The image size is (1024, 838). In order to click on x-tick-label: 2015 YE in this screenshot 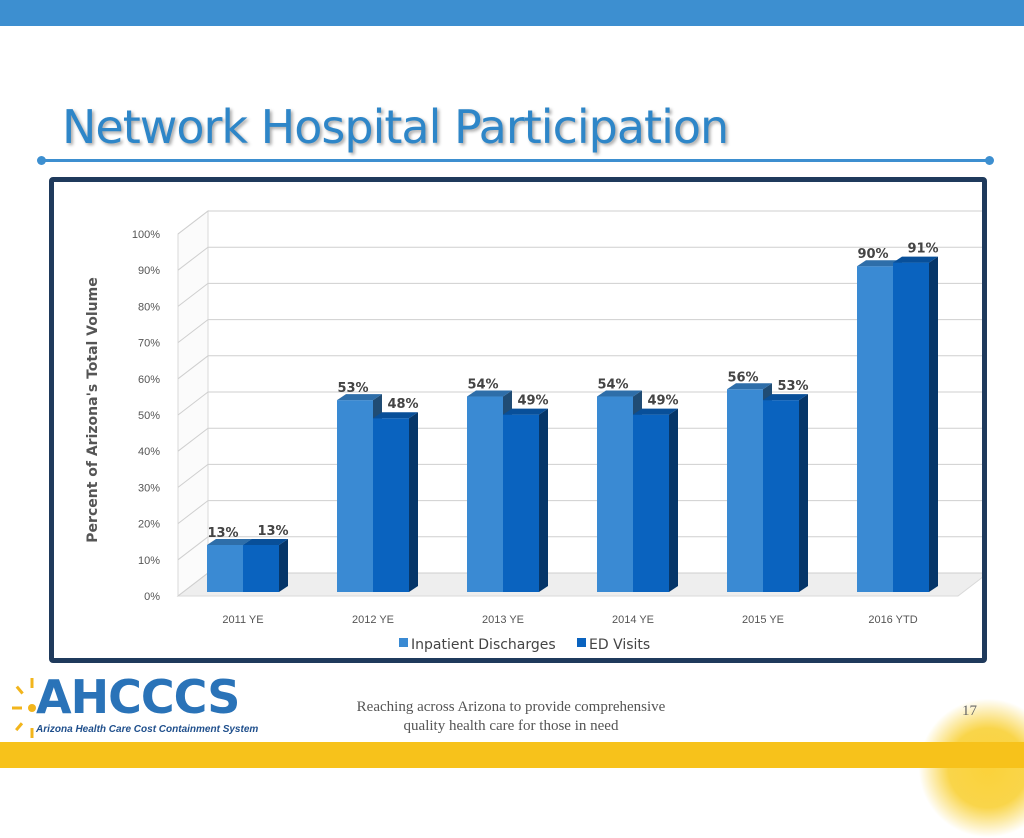, I will do `click(763, 620)`.